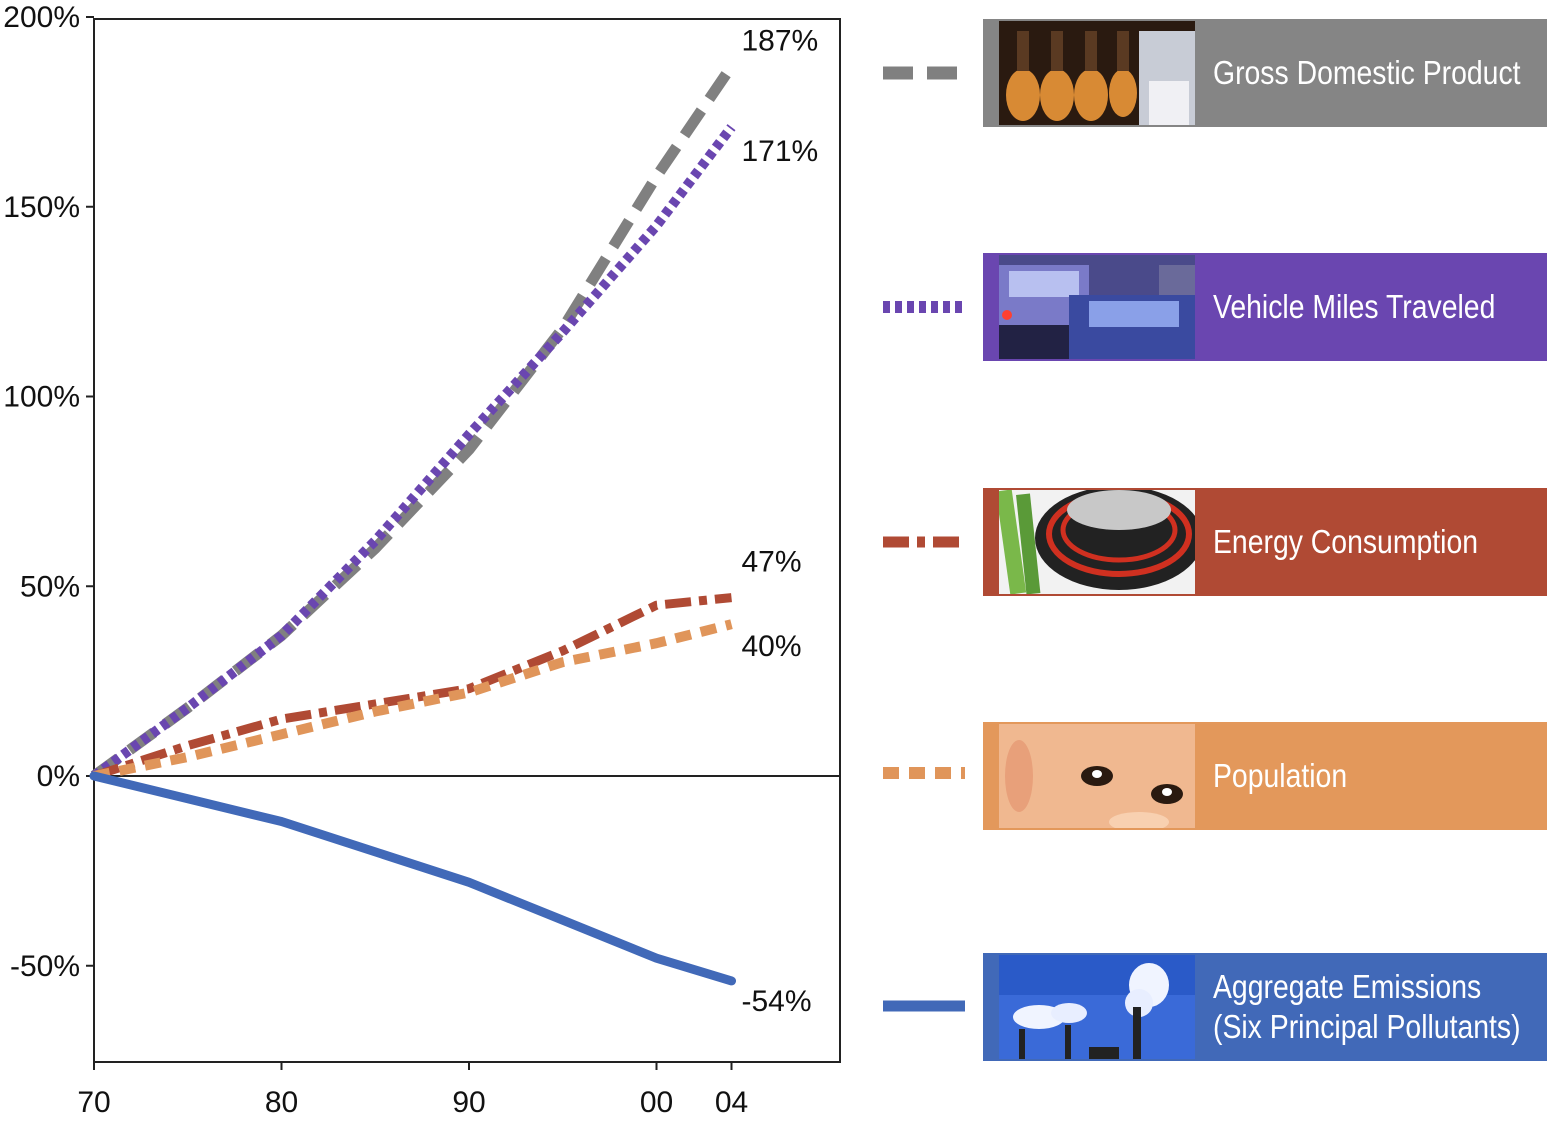 This screenshot has width=1547, height=1121. What do you see at coordinates (58, 776) in the screenshot?
I see `y-tick-label: 0%` at bounding box center [58, 776].